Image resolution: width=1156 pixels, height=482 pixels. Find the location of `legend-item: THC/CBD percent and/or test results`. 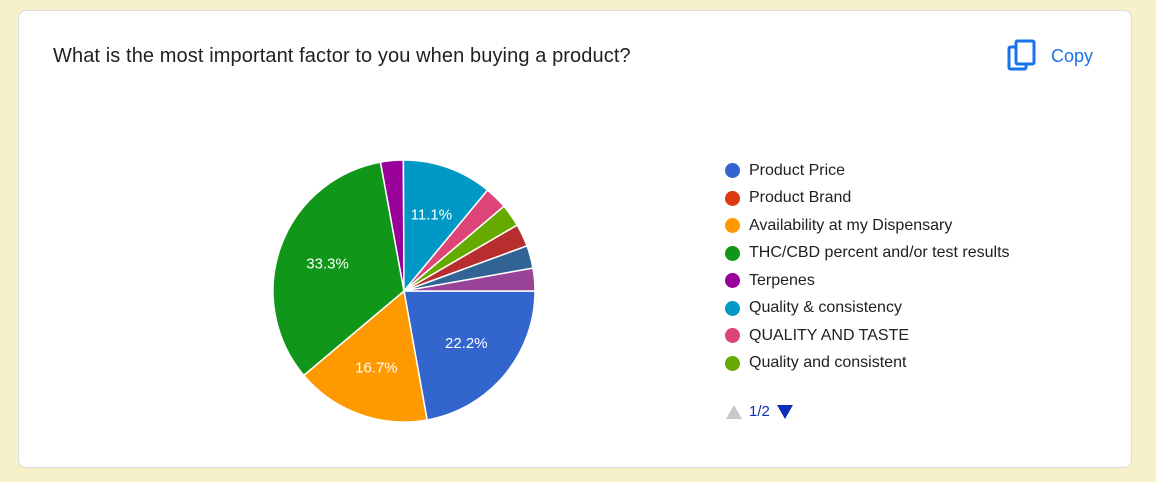

legend-item: THC/CBD percent and/or test results is located at coordinates (867, 254).